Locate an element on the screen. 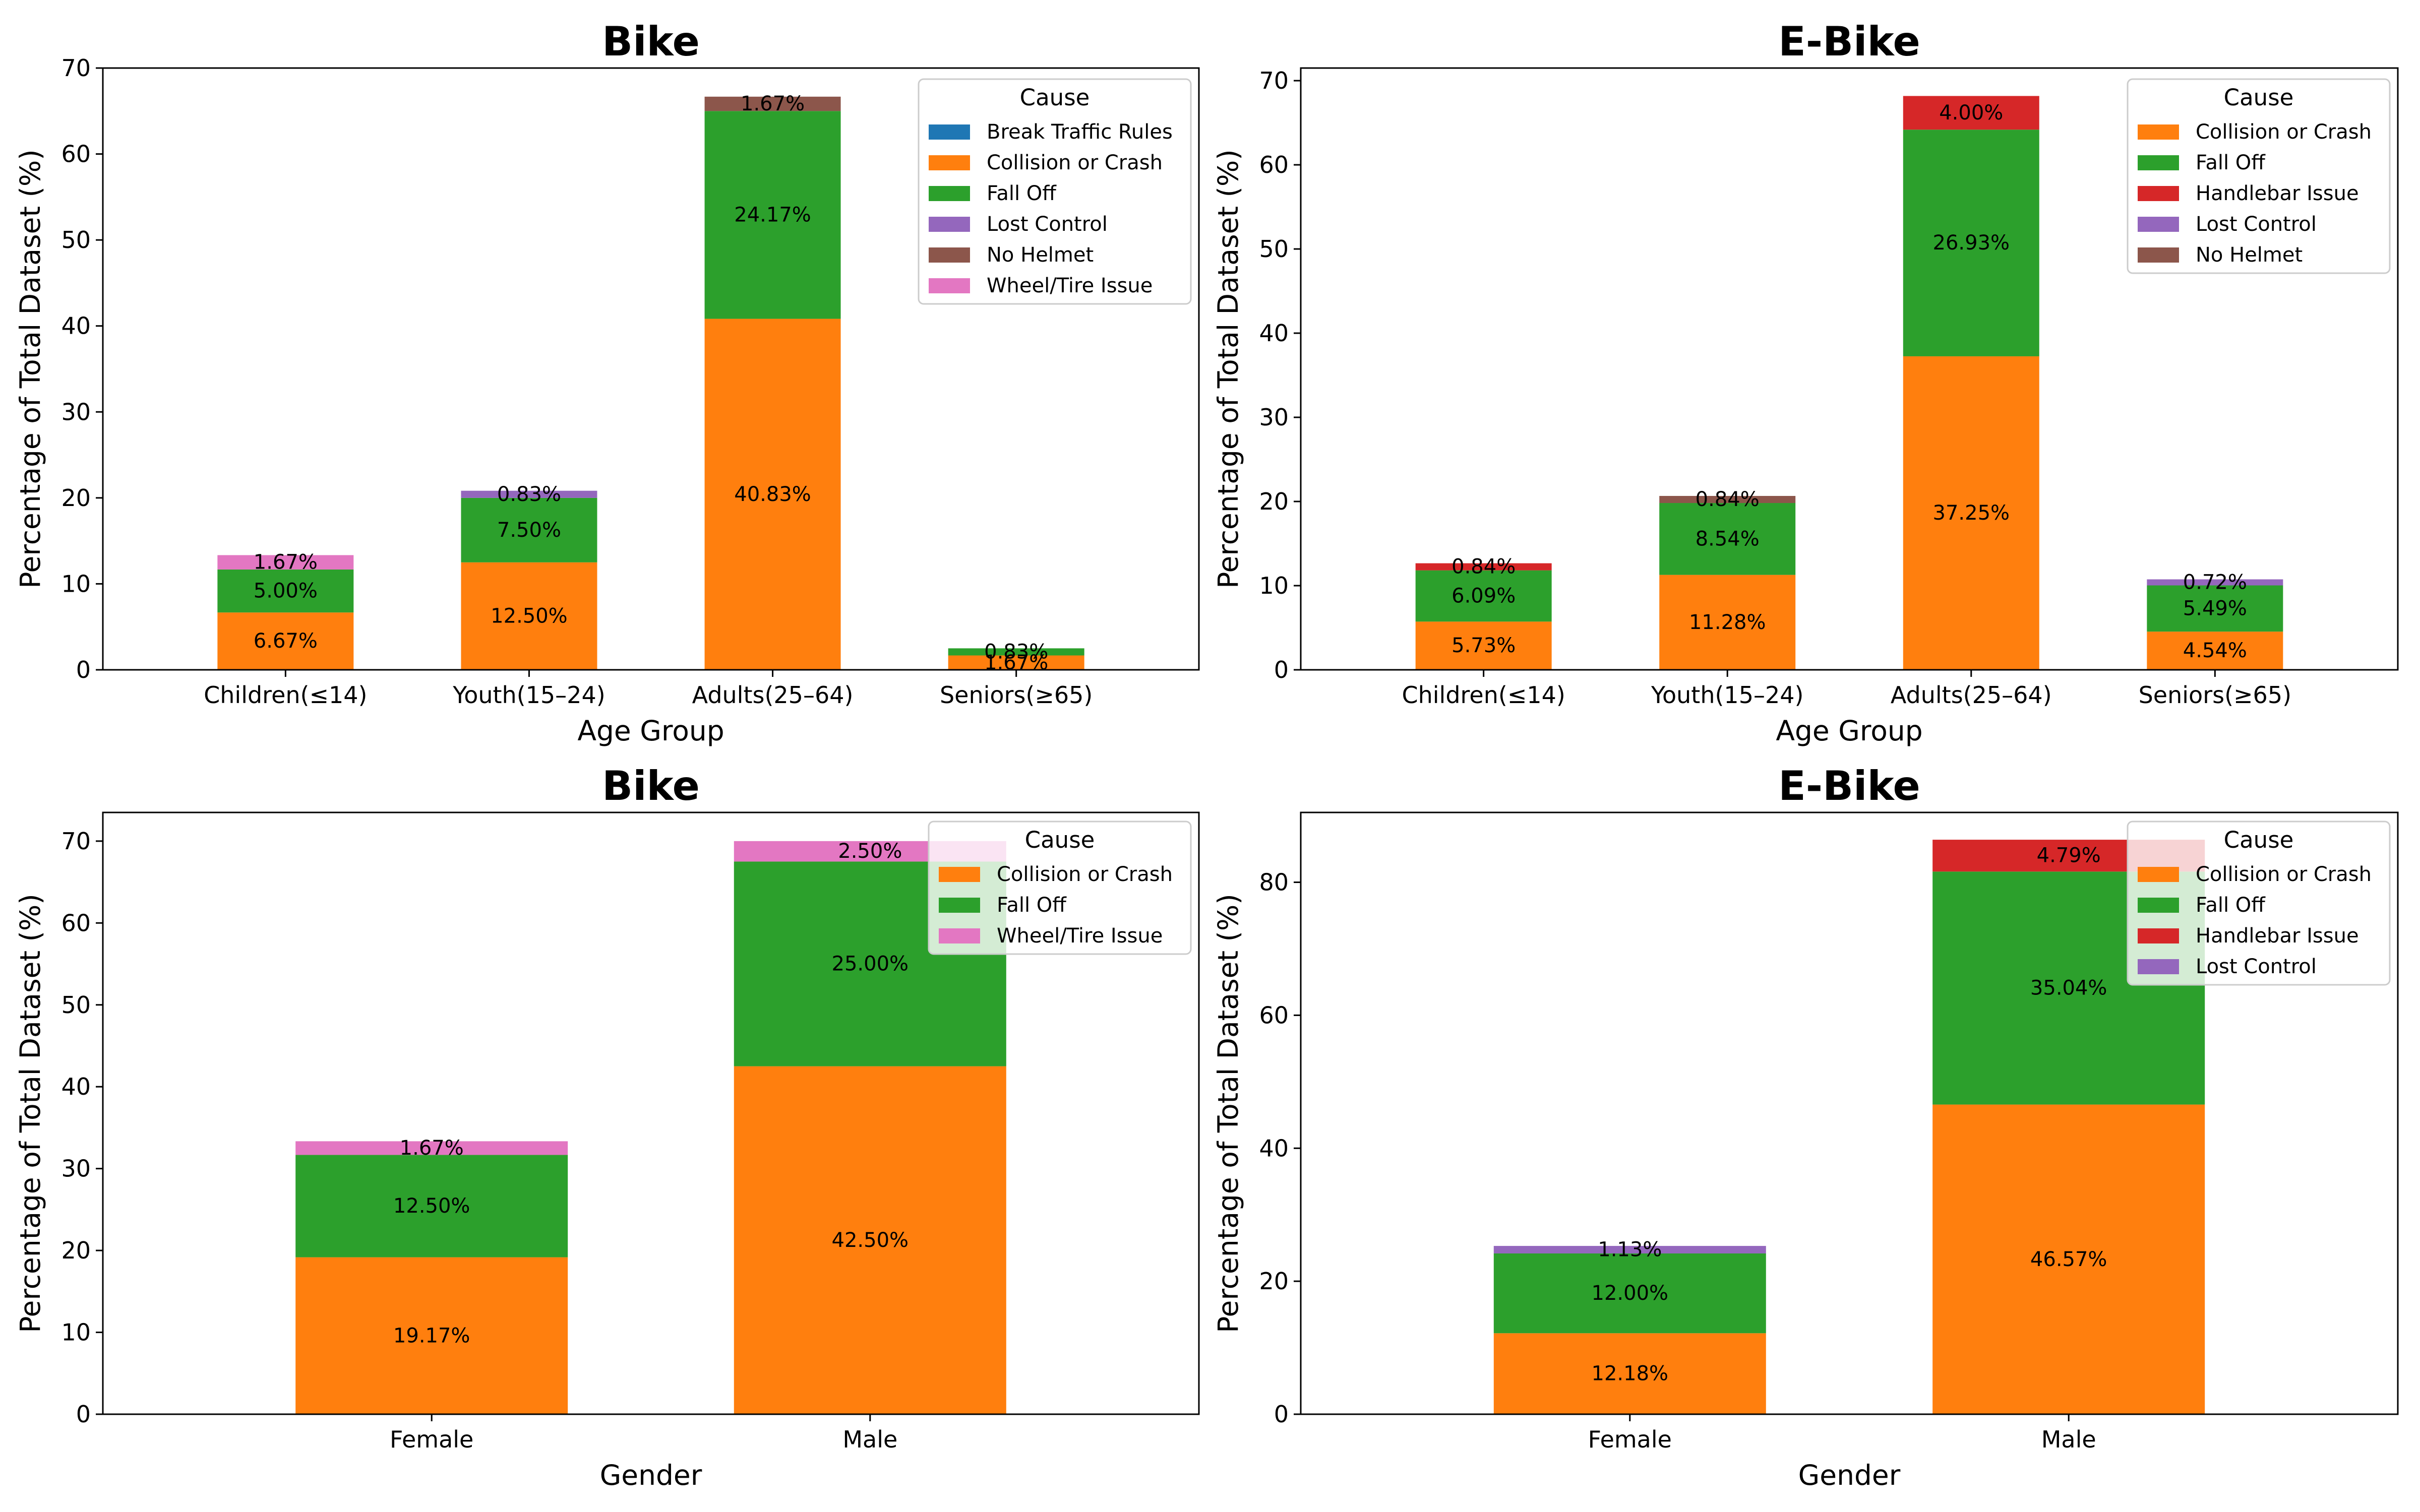 The image size is (2420, 1512). data-label: 1.13% is located at coordinates (1630, 1250).